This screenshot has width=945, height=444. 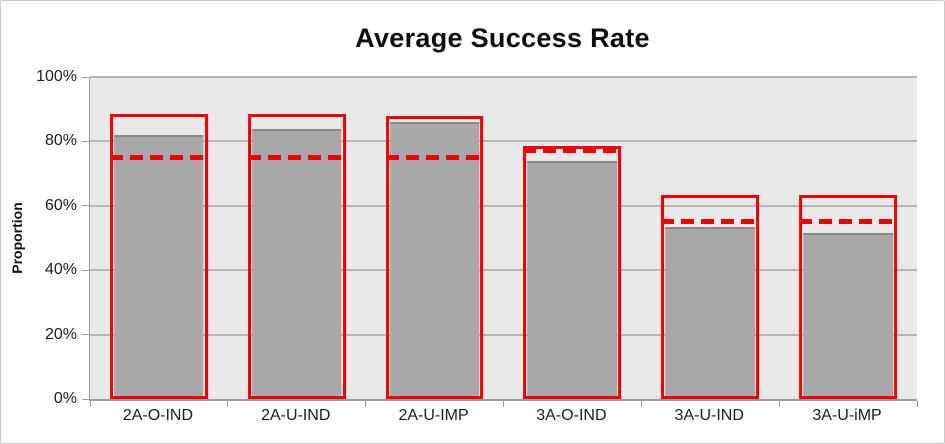 I want to click on red-outline-box-3A-U-iMP, so click(x=848, y=296).